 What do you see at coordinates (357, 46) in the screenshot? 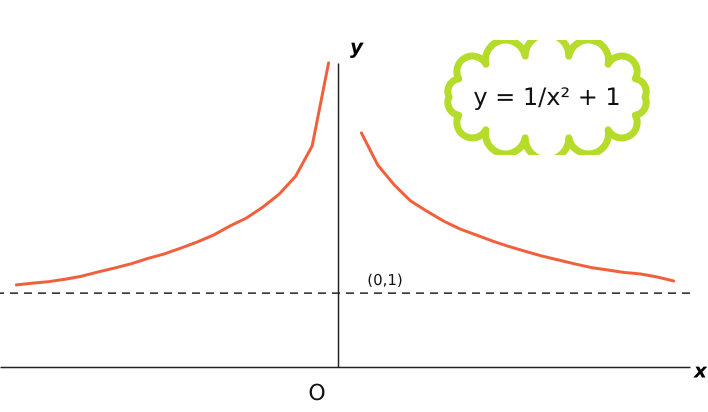
I see `y-axis-title: y` at bounding box center [357, 46].